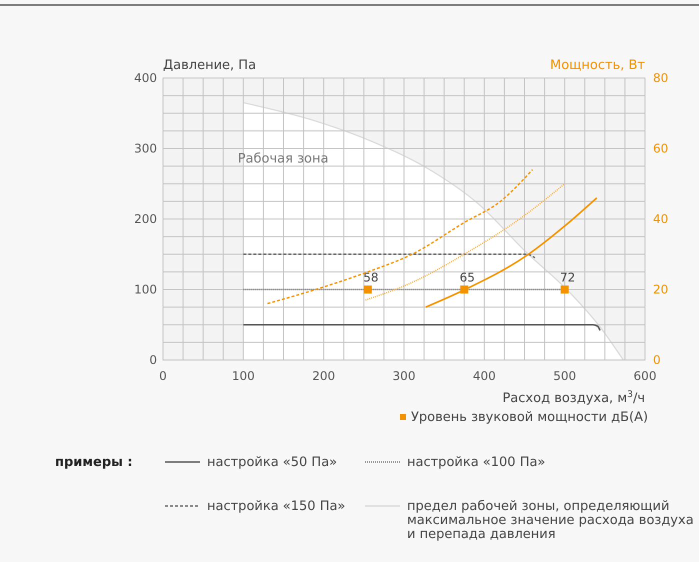 The width and height of the screenshot is (699, 562). I want to click on y2-tick-label: 80, so click(660, 78).